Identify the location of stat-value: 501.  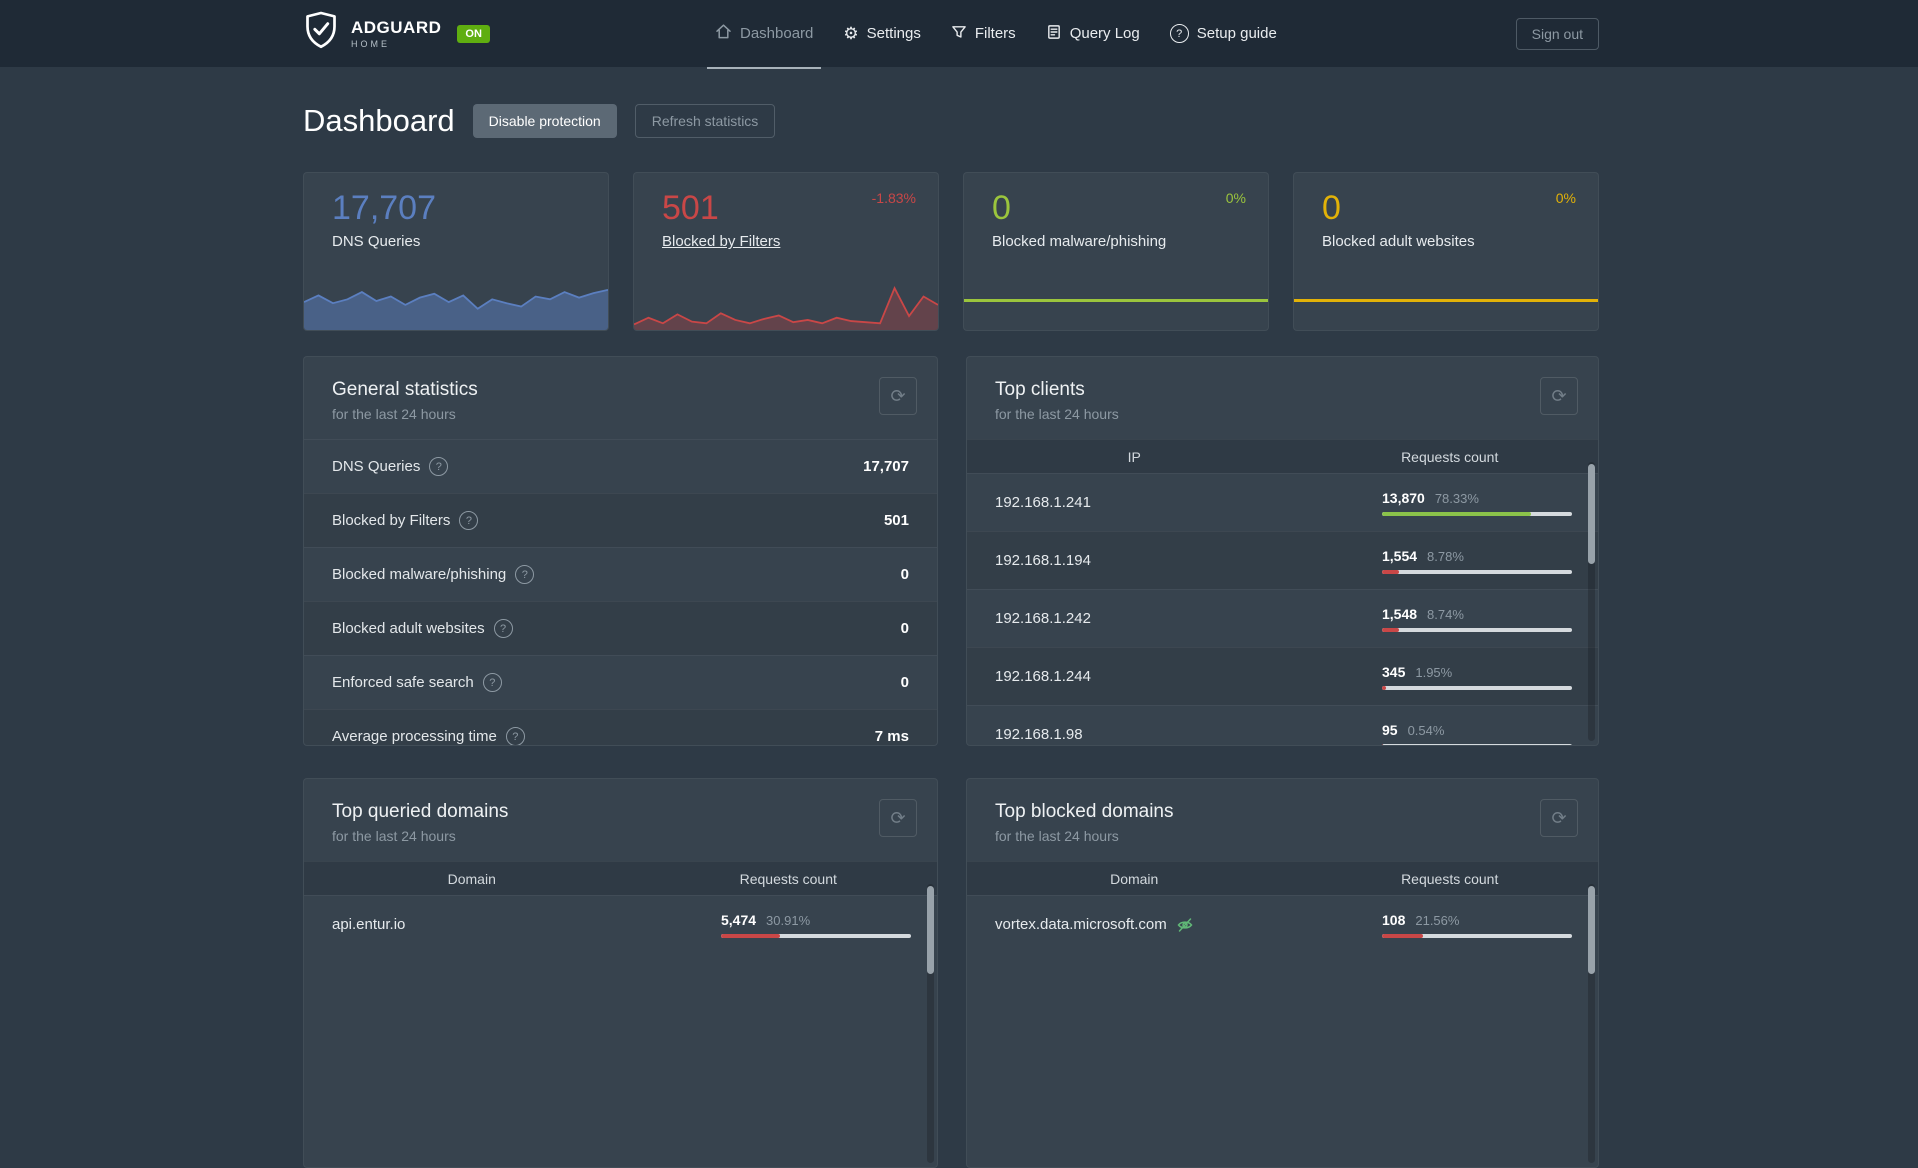
(690, 208).